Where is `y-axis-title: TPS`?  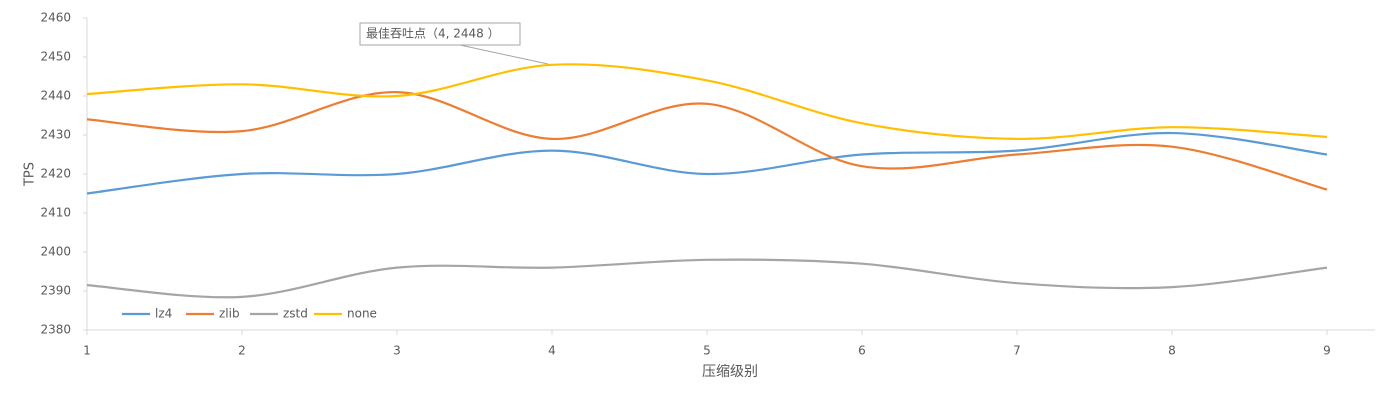
y-axis-title: TPS is located at coordinates (30, 174).